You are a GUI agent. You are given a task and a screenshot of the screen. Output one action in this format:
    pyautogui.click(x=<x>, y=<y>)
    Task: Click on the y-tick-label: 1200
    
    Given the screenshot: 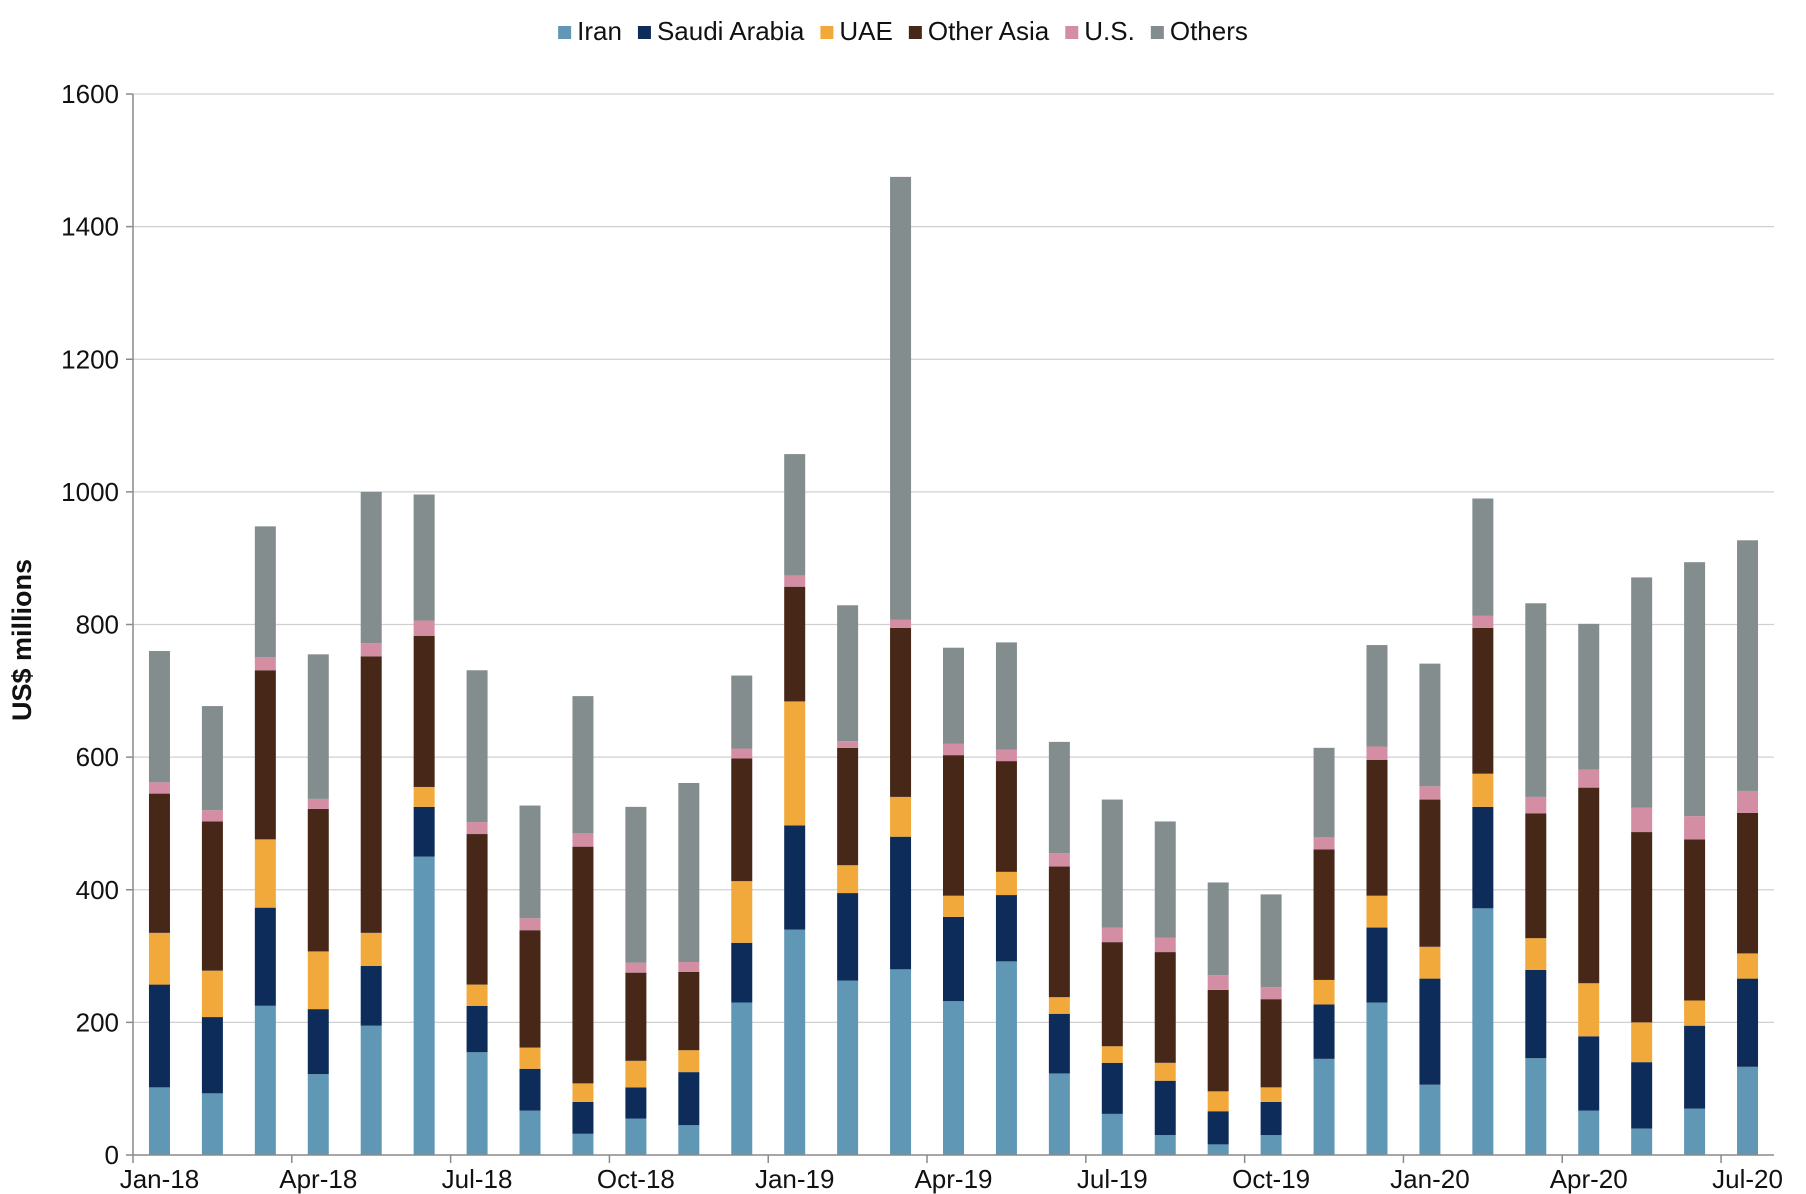 What is the action you would take?
    pyautogui.click(x=90, y=359)
    